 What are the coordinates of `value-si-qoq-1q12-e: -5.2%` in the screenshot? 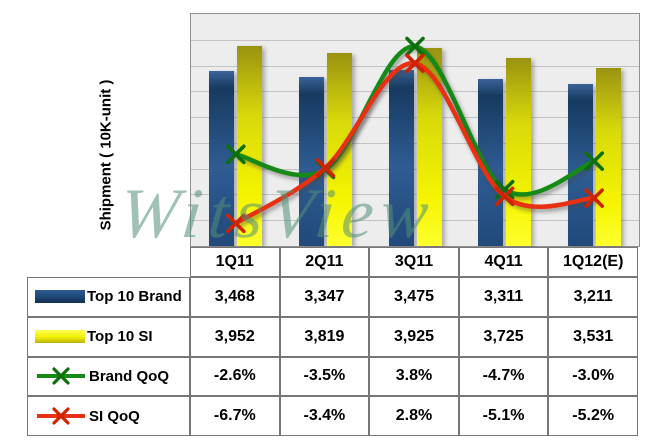 It's located at (593, 416).